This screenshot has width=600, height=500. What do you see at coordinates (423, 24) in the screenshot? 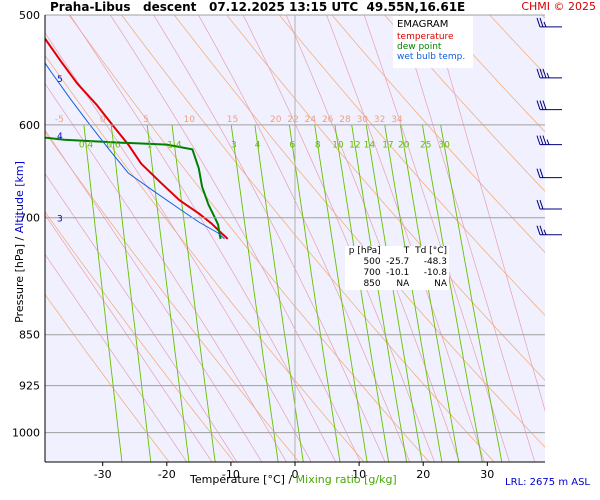
I see `legend-title: EMAGRAM` at bounding box center [423, 24].